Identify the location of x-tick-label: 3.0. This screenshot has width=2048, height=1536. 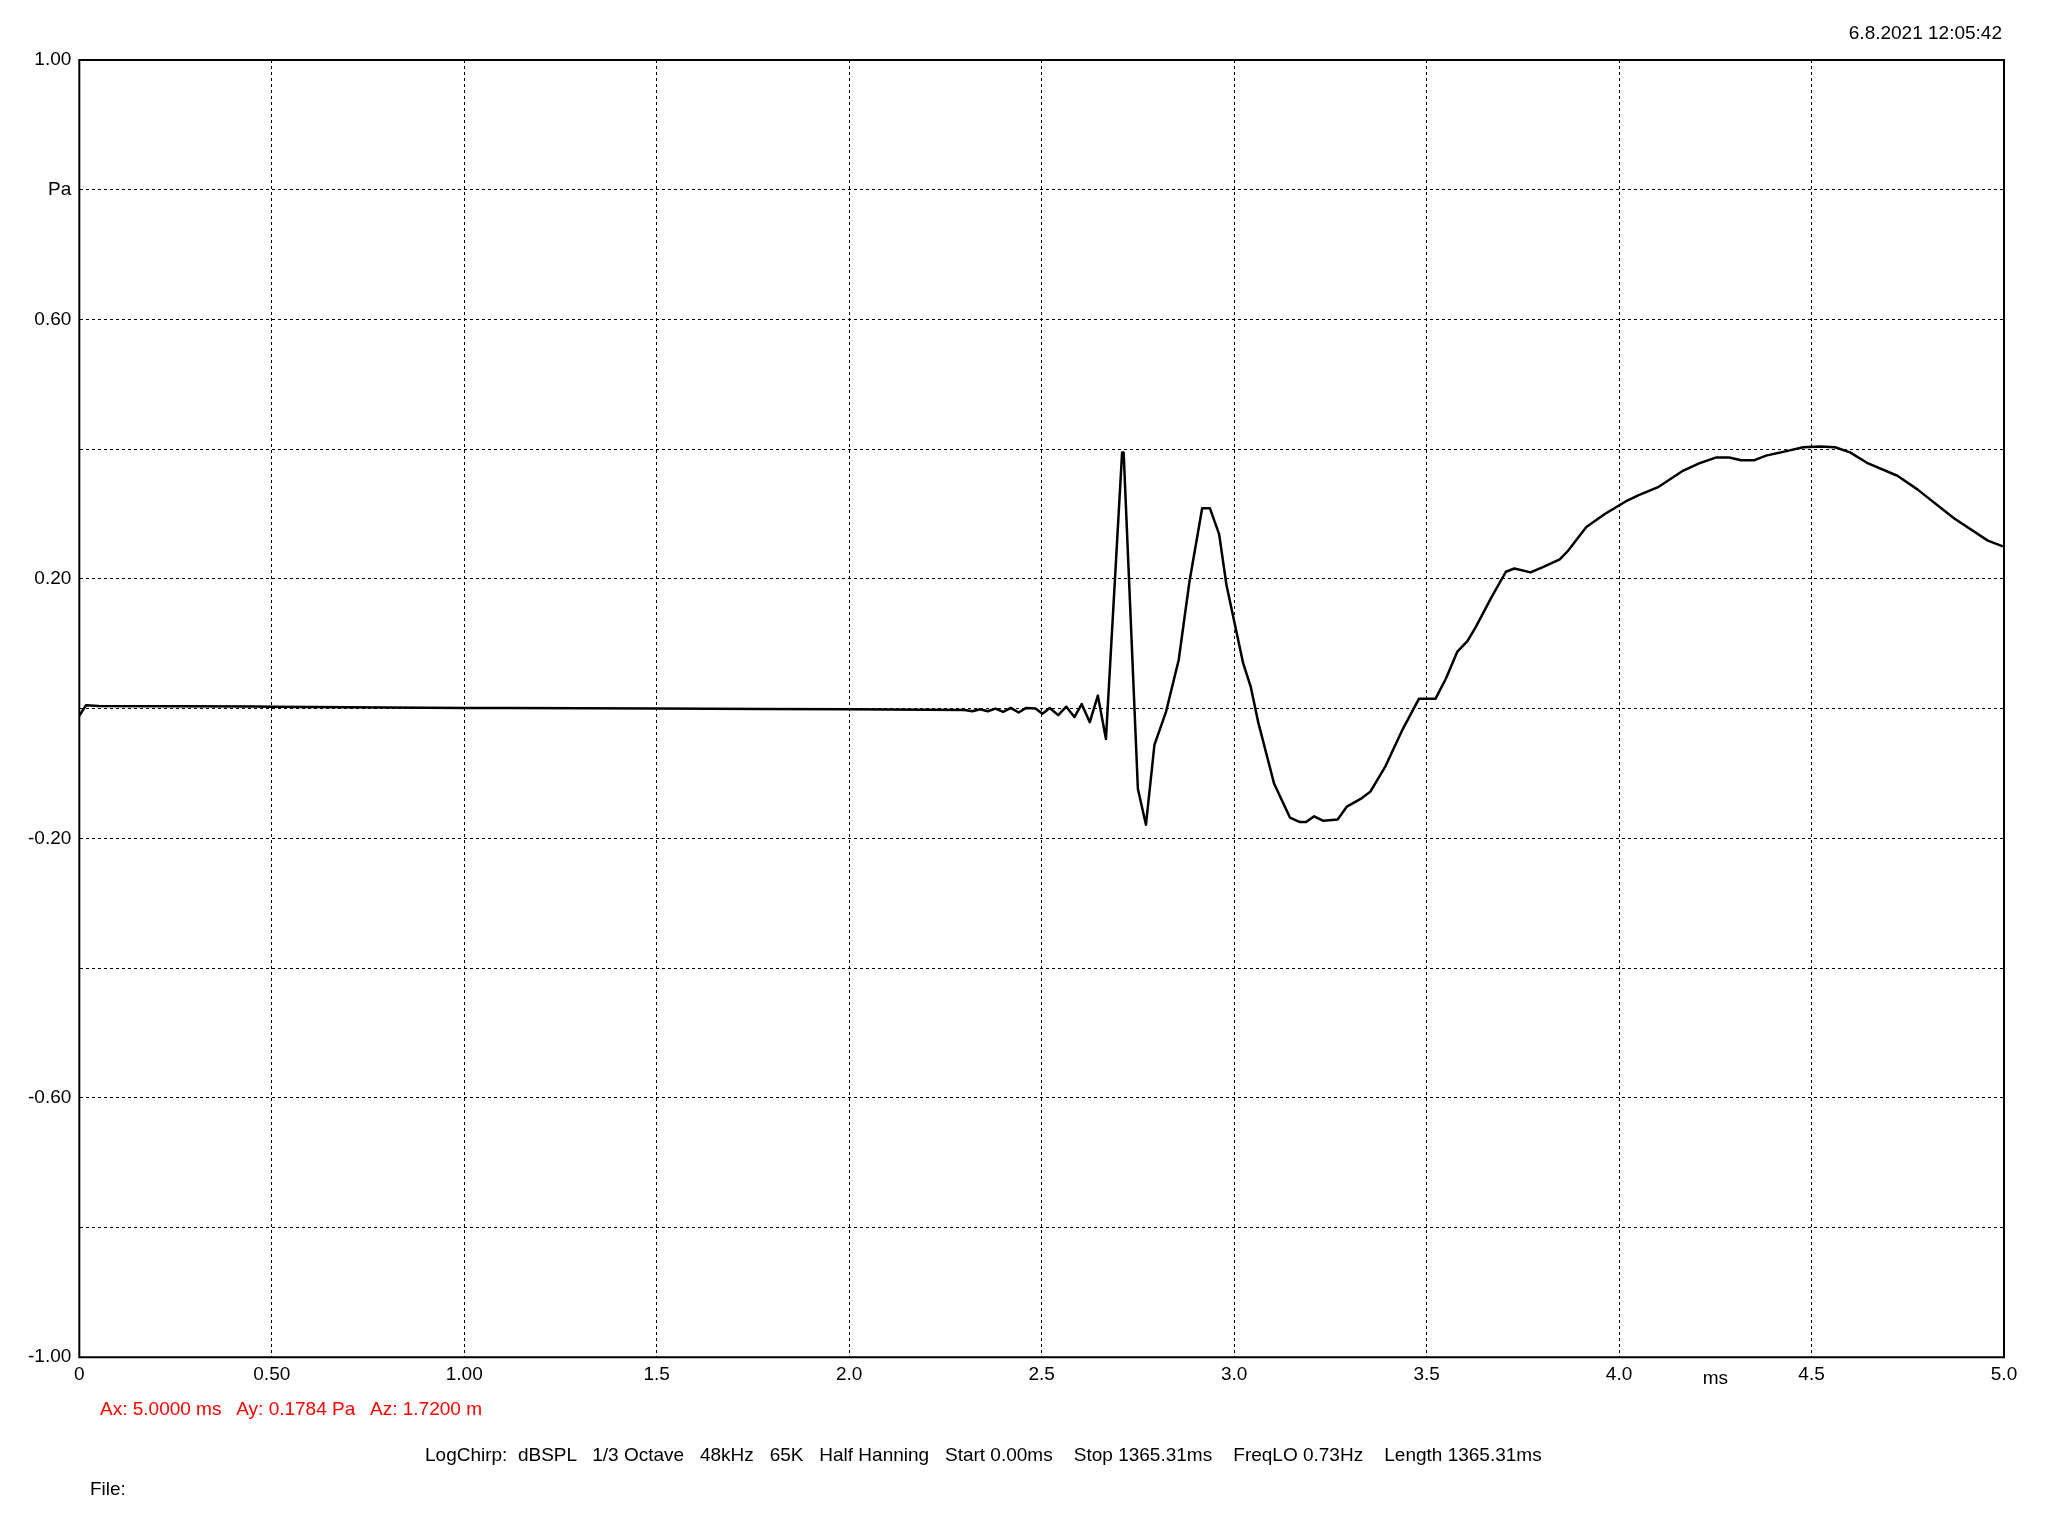
(1234, 1373).